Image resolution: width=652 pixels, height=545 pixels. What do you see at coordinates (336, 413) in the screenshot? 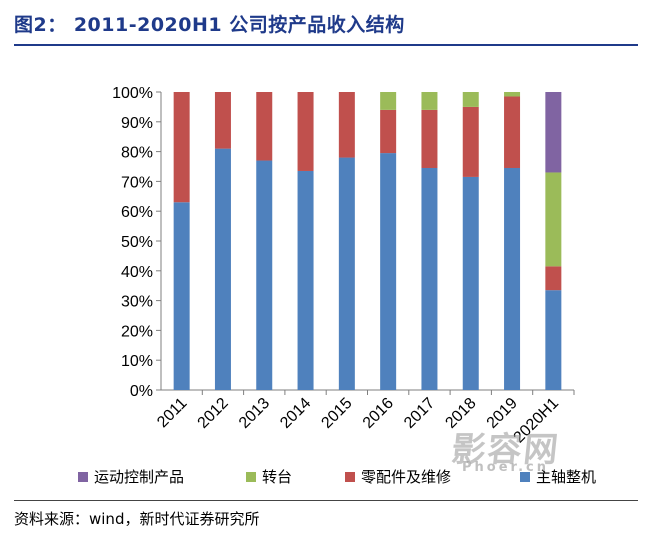
I see `x-tick-label: 2015` at bounding box center [336, 413].